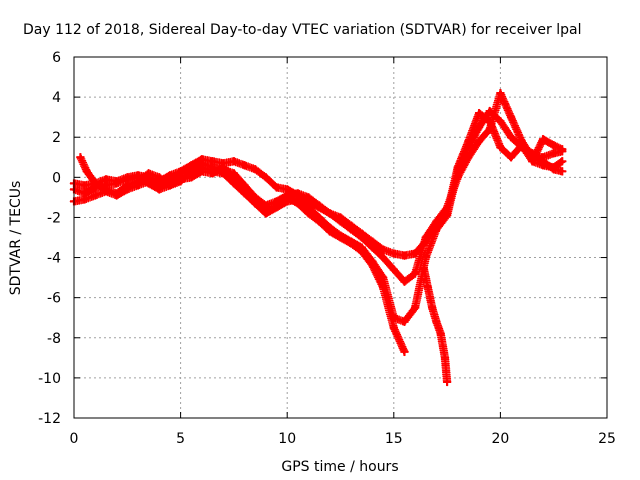 The image size is (640, 480). I want to click on y-tick-label: 0, so click(56, 178).